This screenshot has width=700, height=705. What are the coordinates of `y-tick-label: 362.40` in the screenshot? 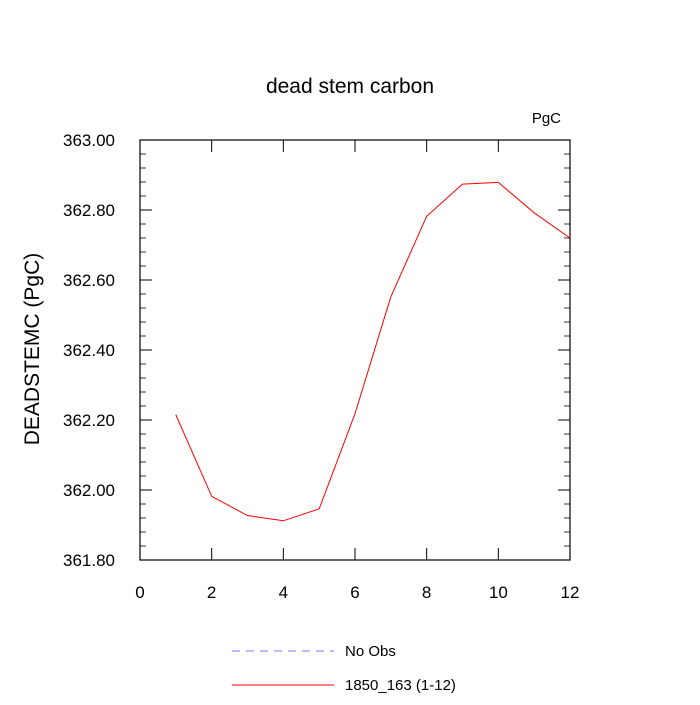 It's located at (89, 350).